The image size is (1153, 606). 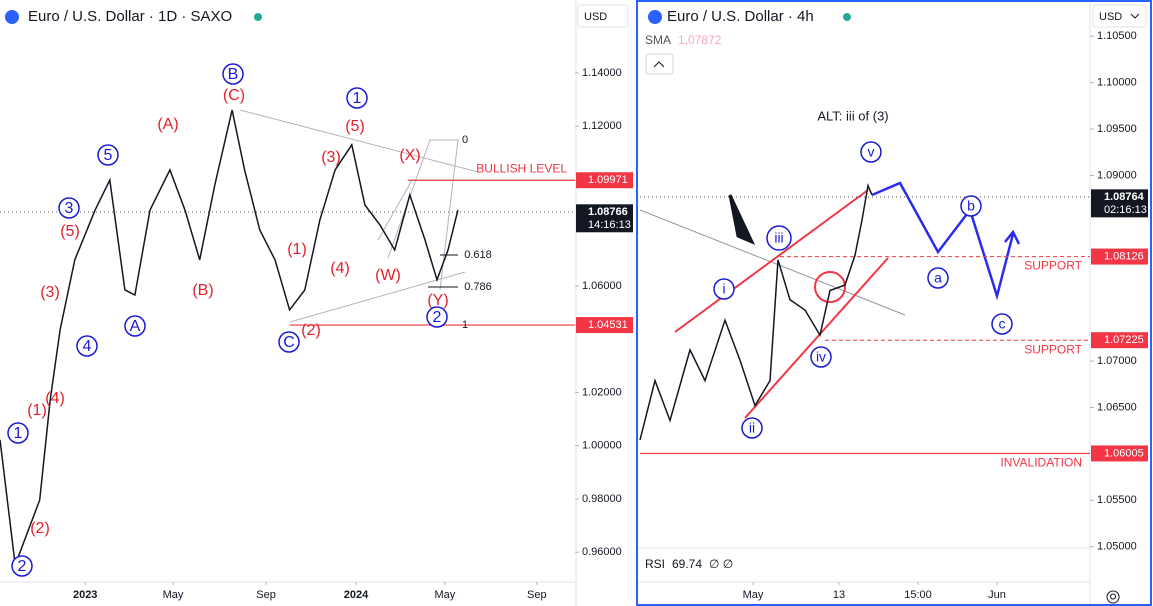 I want to click on y-tick-label: 1.05000, so click(x=1117, y=547).